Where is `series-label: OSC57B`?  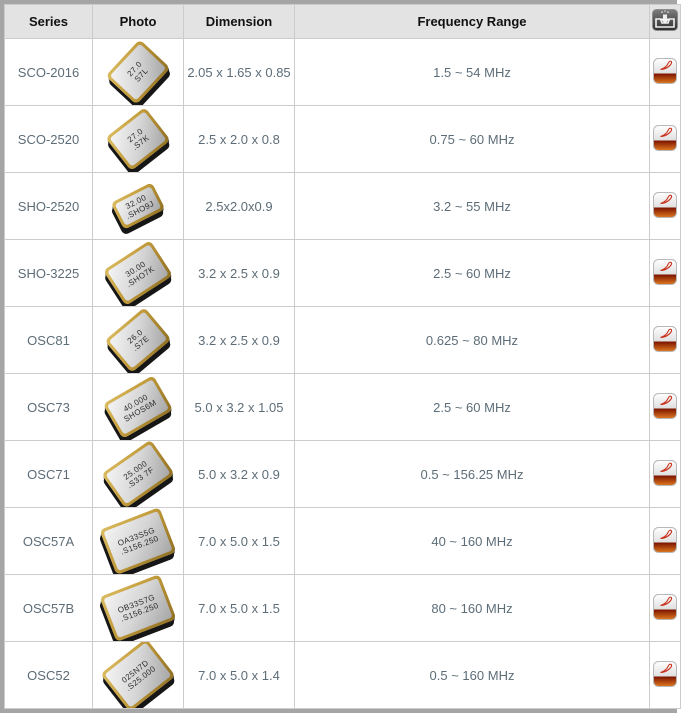
series-label: OSC57B is located at coordinates (48, 608).